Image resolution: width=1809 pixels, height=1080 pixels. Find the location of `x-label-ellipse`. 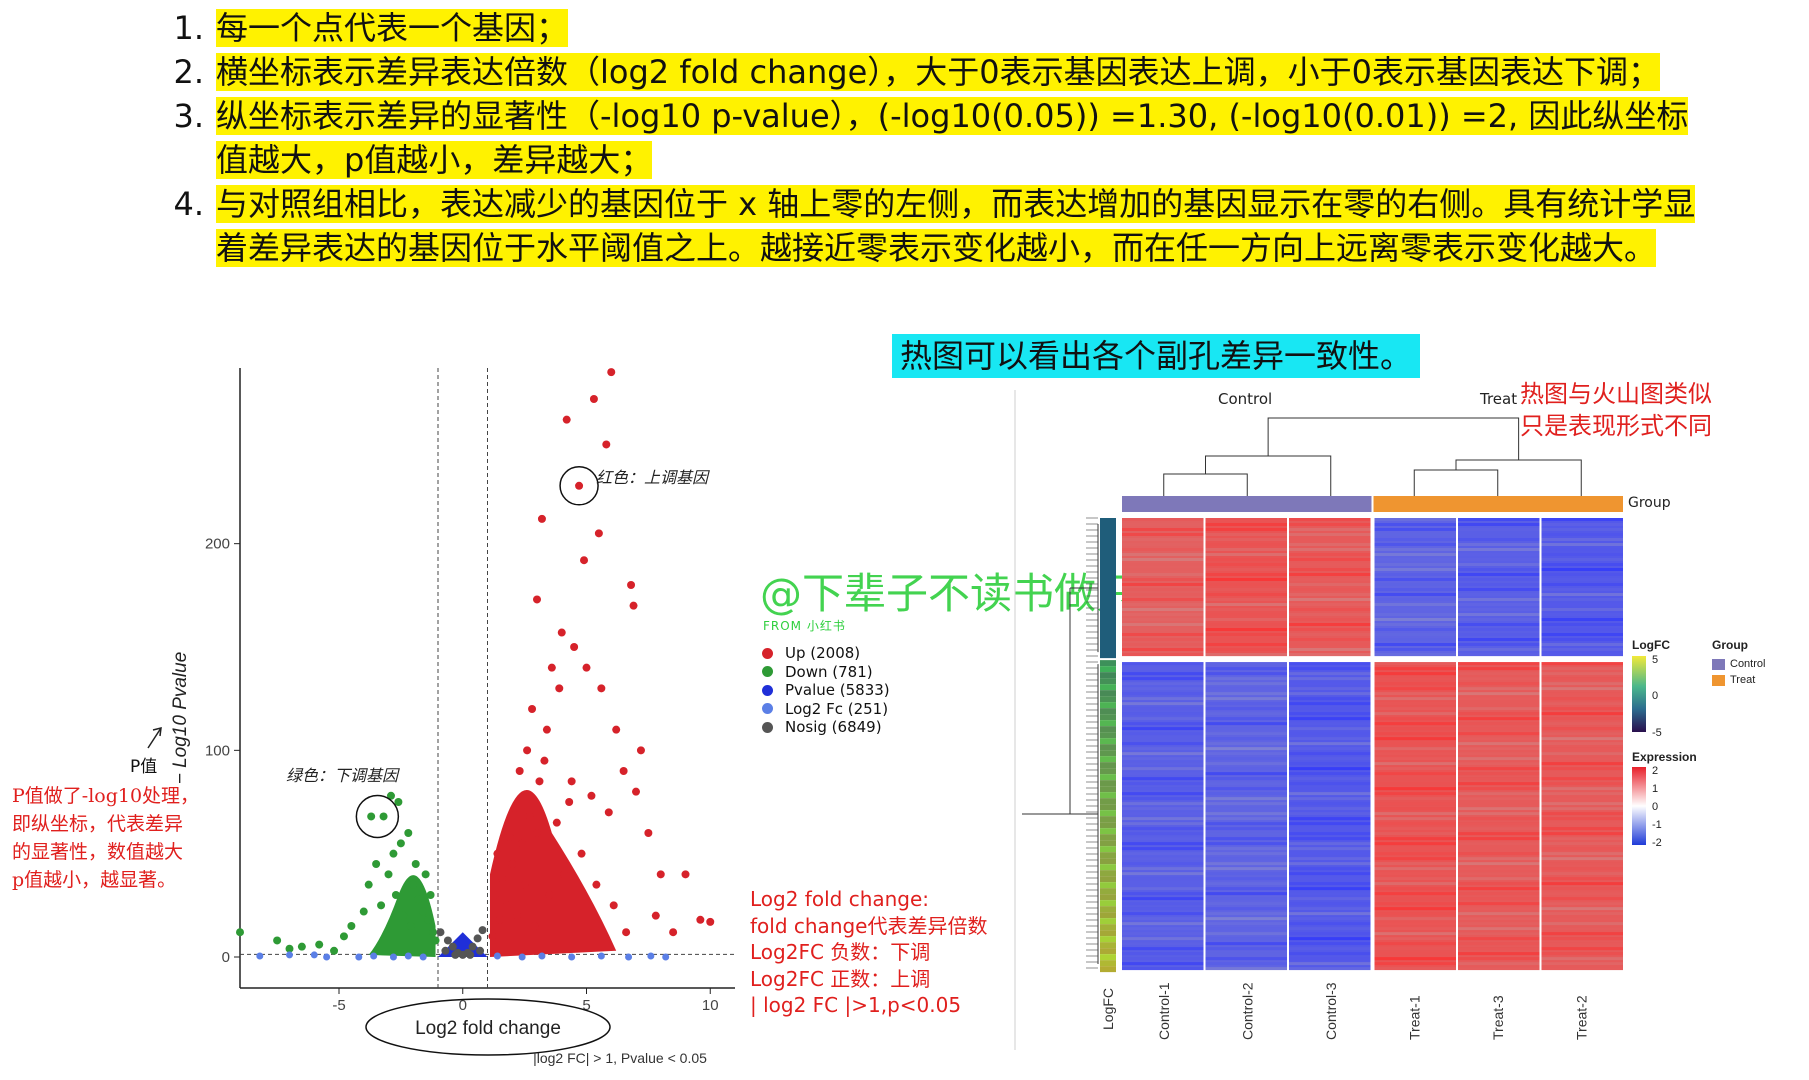

x-label-ellipse is located at coordinates (488, 1027).